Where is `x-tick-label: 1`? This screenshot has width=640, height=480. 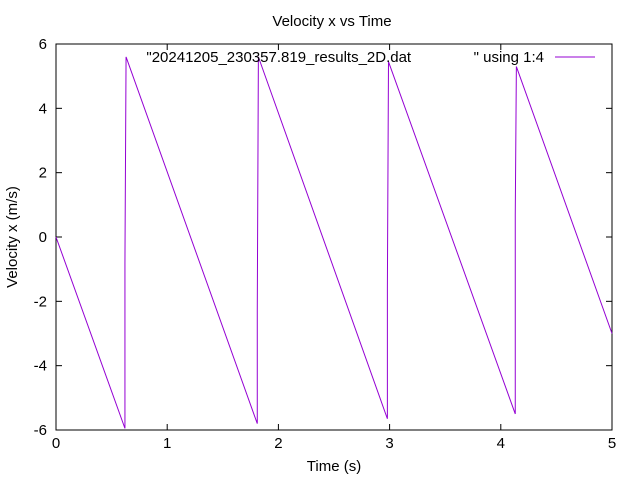
x-tick-label: 1 is located at coordinates (167, 443).